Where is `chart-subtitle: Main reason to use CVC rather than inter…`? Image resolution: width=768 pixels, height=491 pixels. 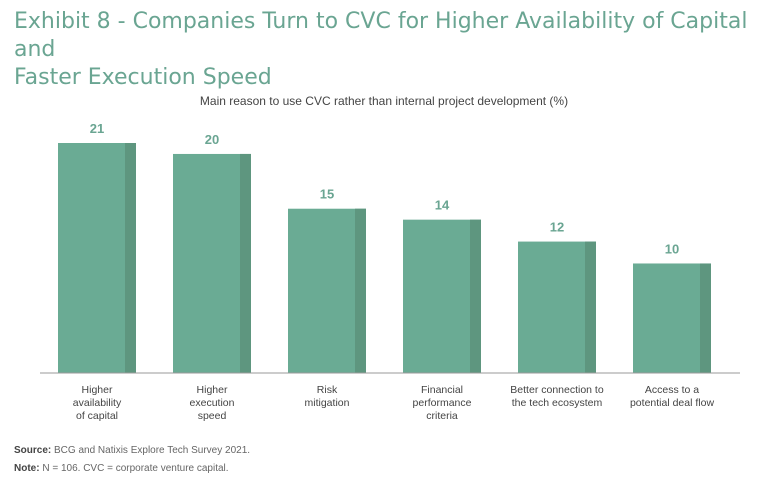 chart-subtitle: Main reason to use CVC rather than inter… is located at coordinates (384, 101).